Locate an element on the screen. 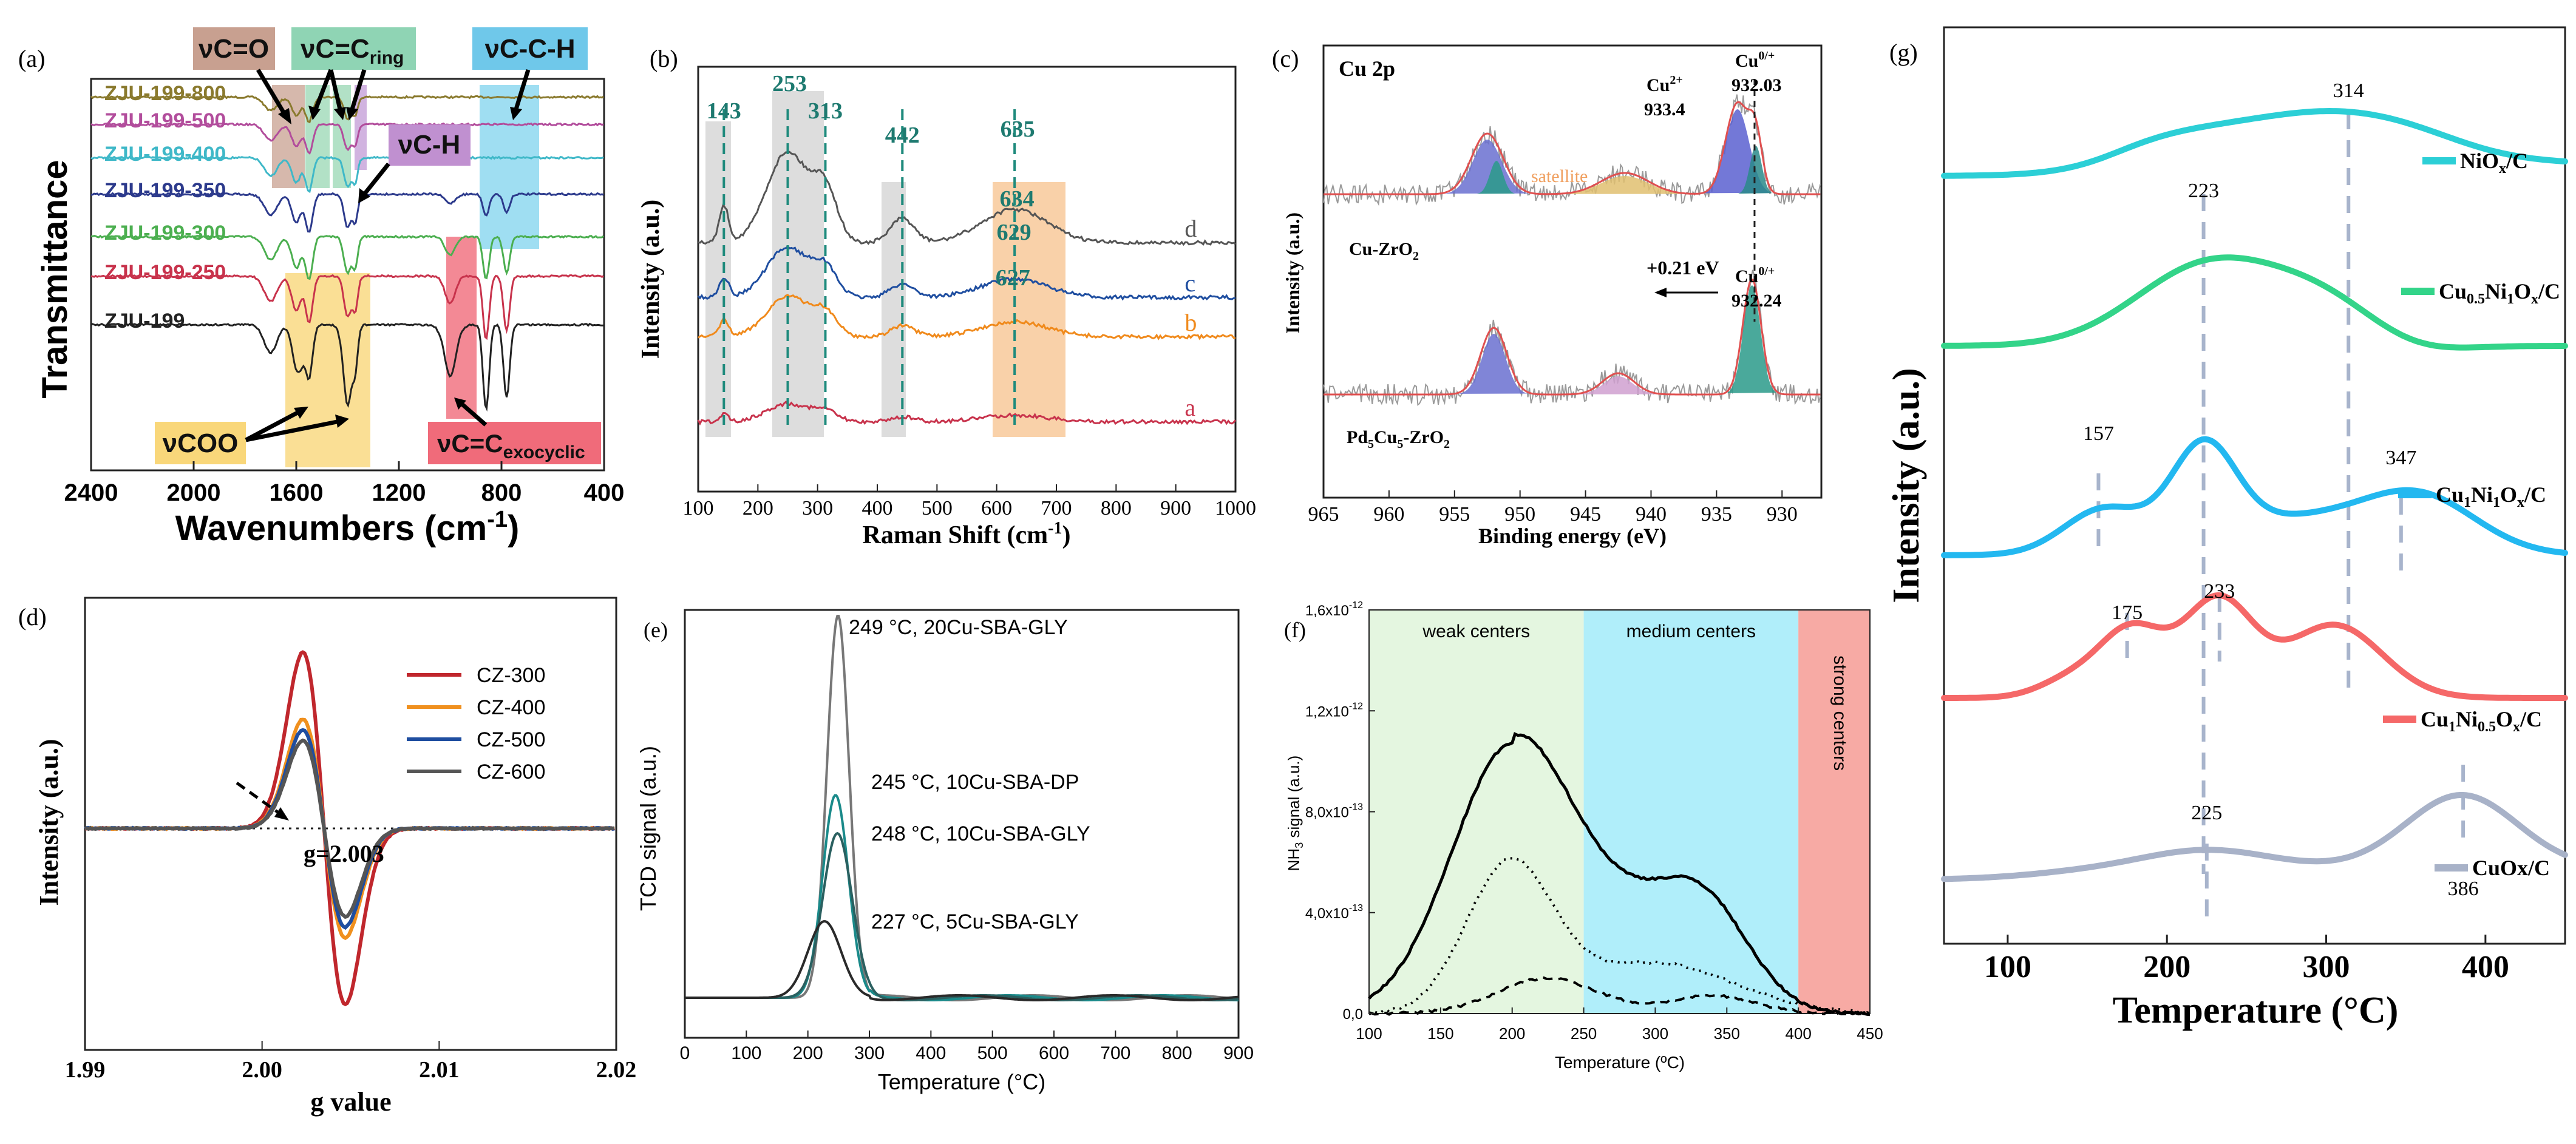  cu0a-label: Cu0/+ is located at coordinates (1755, 60).